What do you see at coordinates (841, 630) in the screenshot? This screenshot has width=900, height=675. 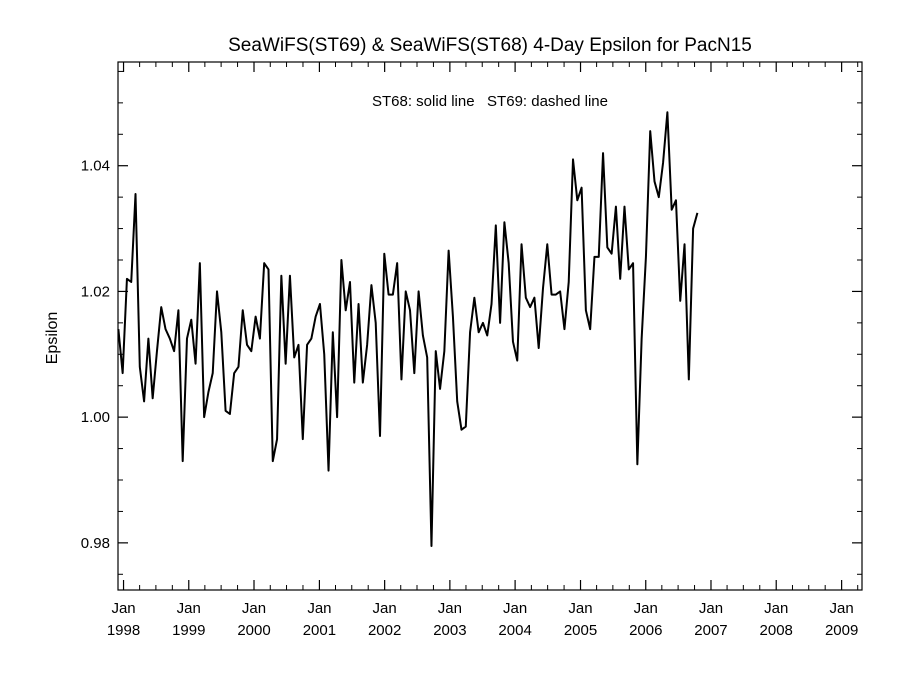 I see `x-tick-year-label: 2009` at bounding box center [841, 630].